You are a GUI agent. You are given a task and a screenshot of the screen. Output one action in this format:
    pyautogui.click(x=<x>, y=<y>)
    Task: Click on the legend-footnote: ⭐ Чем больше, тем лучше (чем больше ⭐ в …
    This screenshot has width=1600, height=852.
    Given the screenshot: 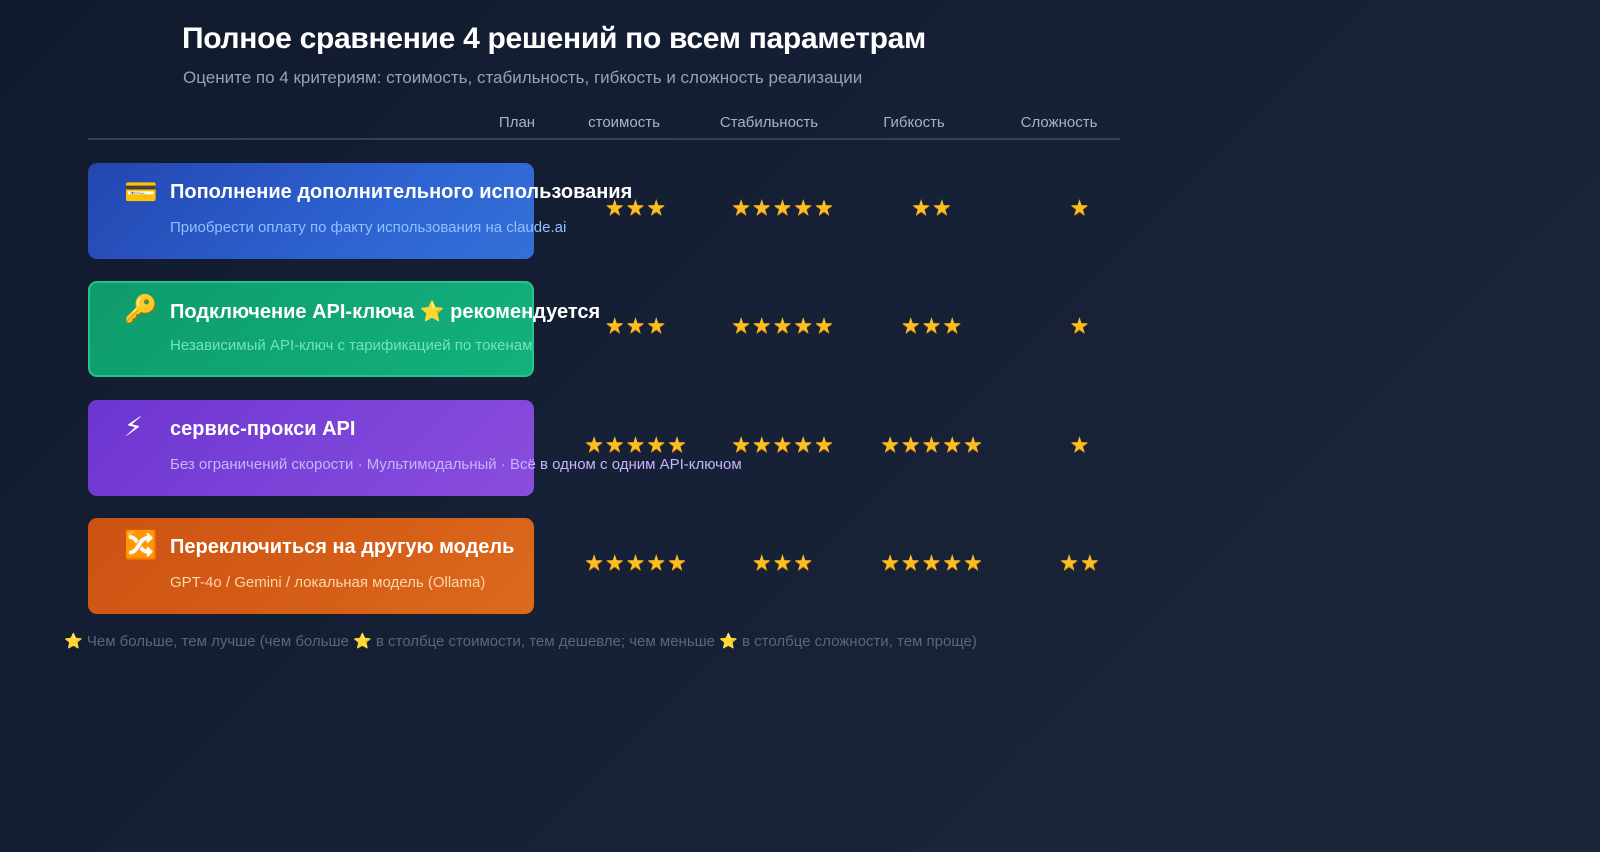 What is the action you would take?
    pyautogui.click(x=520, y=641)
    